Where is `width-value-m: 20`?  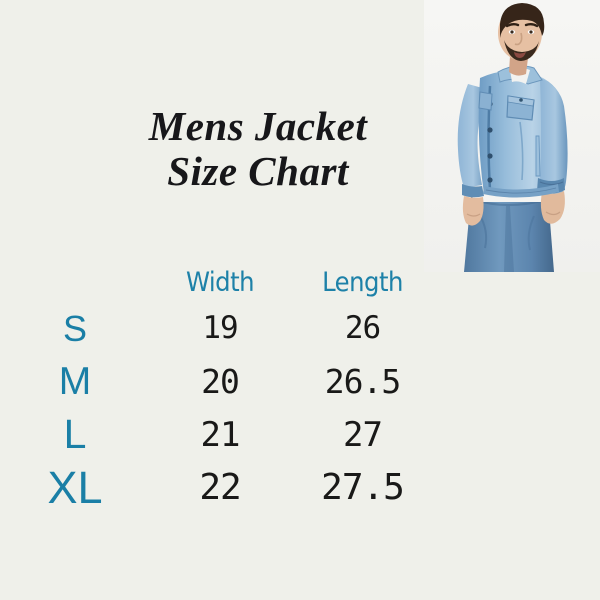 width-value-m: 20 is located at coordinates (220, 381).